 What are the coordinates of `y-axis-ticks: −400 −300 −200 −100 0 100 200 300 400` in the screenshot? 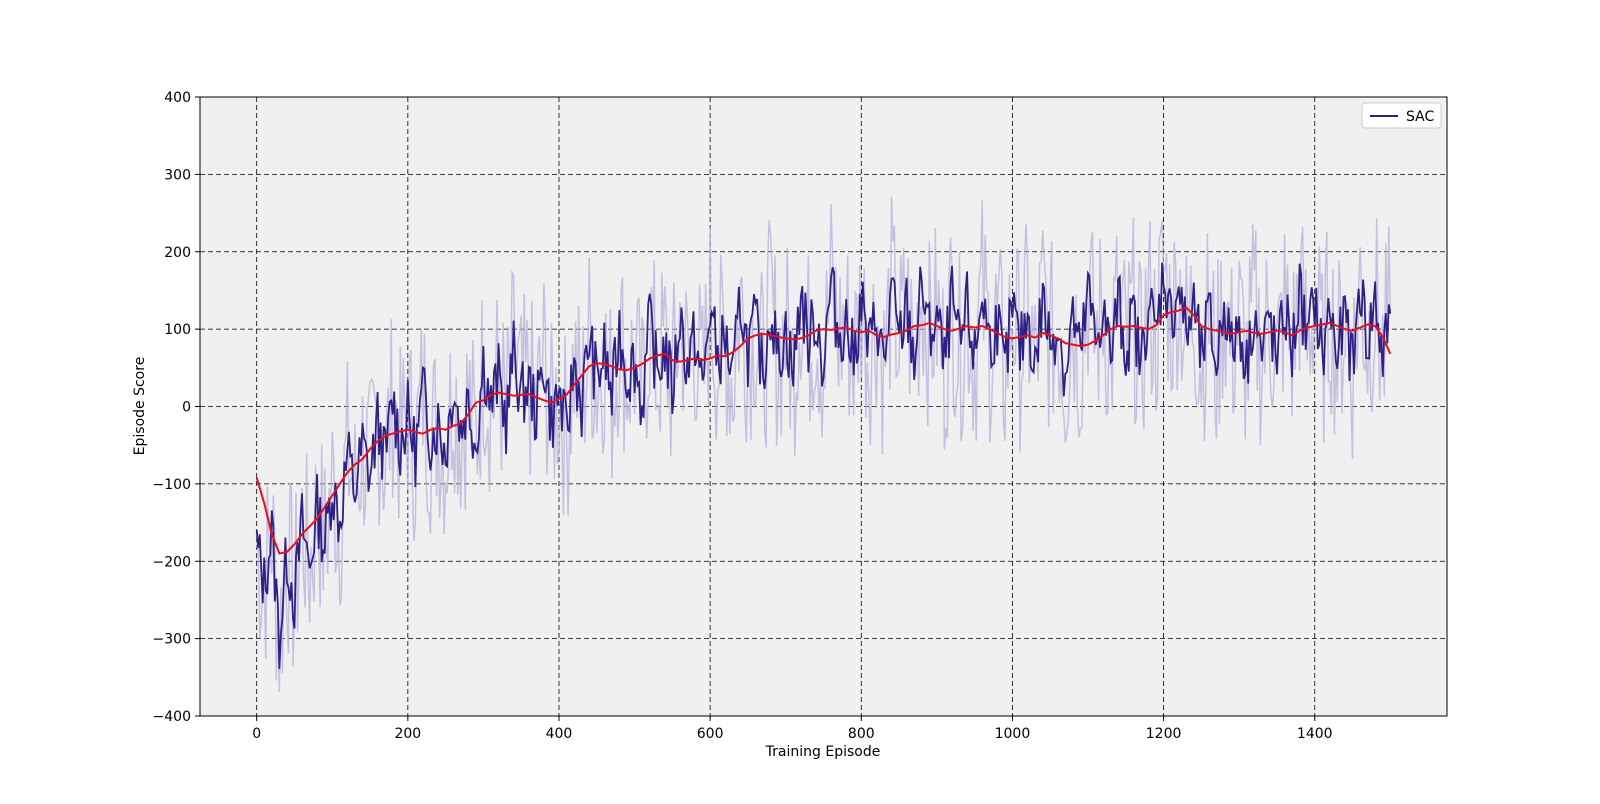 It's located at (176, 407).